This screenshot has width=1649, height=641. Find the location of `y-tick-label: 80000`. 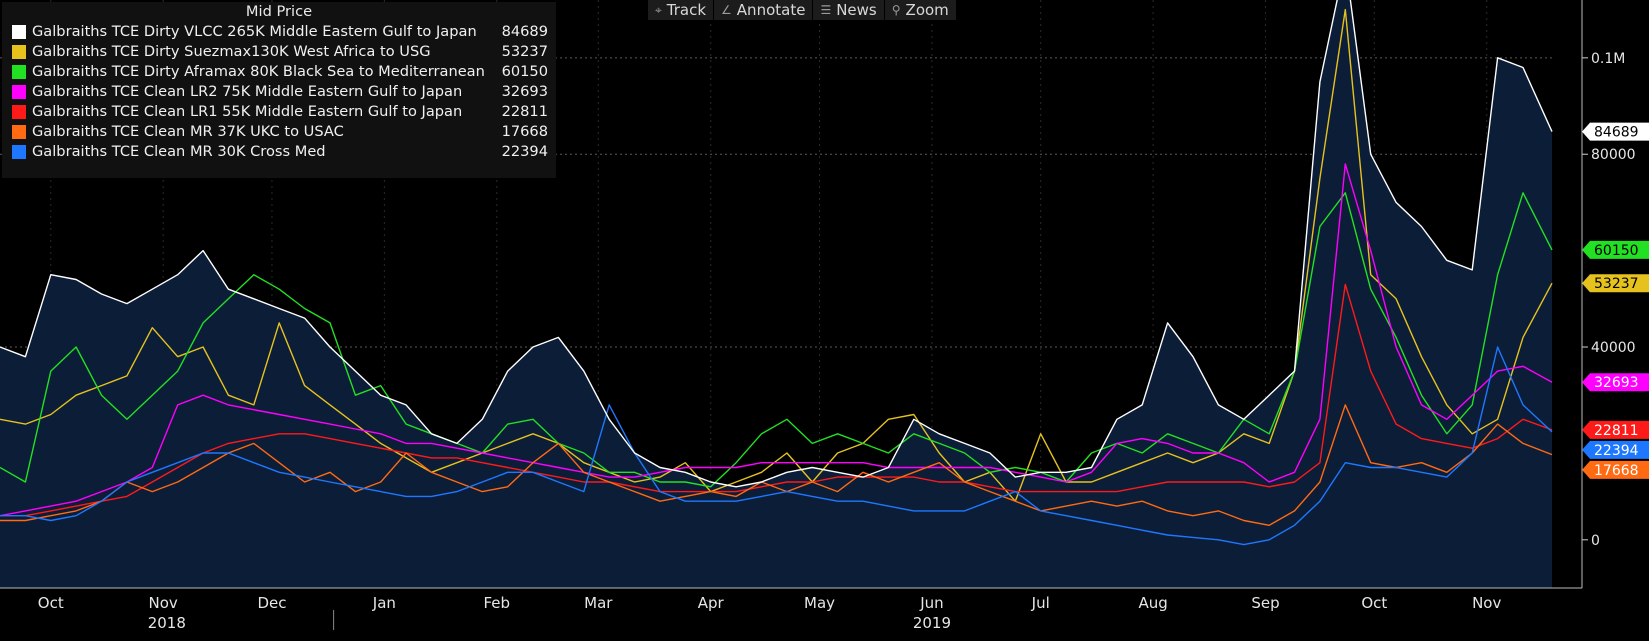

y-tick-label: 80000 is located at coordinates (1613, 155).